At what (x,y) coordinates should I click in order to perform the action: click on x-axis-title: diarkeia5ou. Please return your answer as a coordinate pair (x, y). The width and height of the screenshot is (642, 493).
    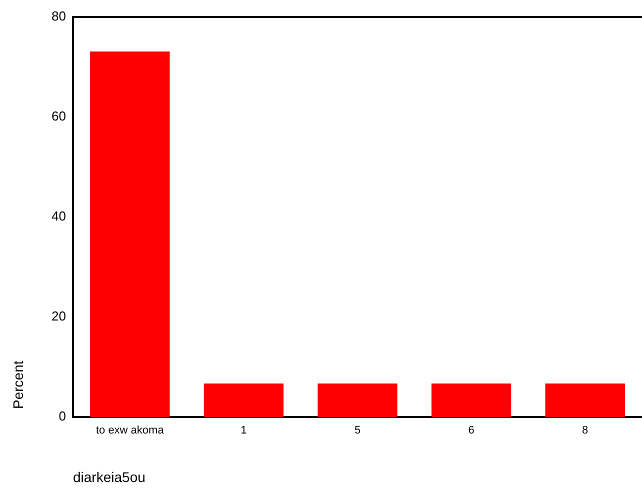
    Looking at the image, I should click on (109, 476).